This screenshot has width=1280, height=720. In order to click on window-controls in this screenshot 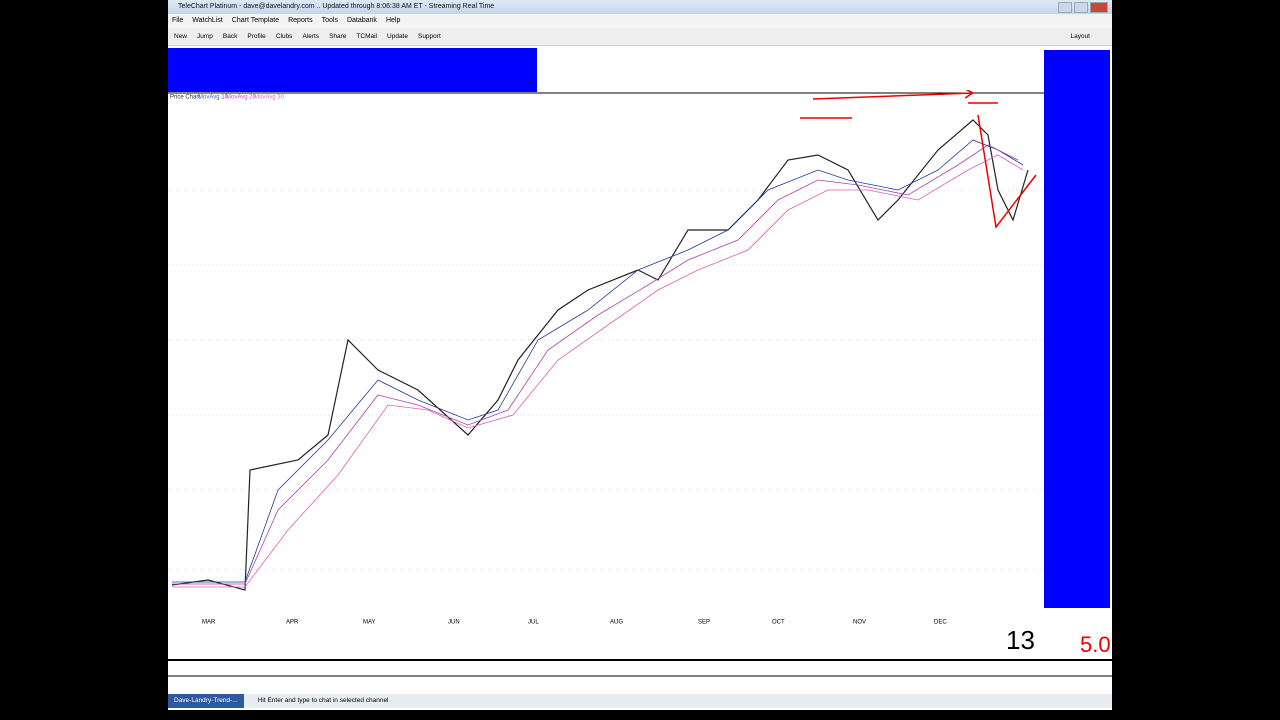, I will do `click(1083, 7)`.